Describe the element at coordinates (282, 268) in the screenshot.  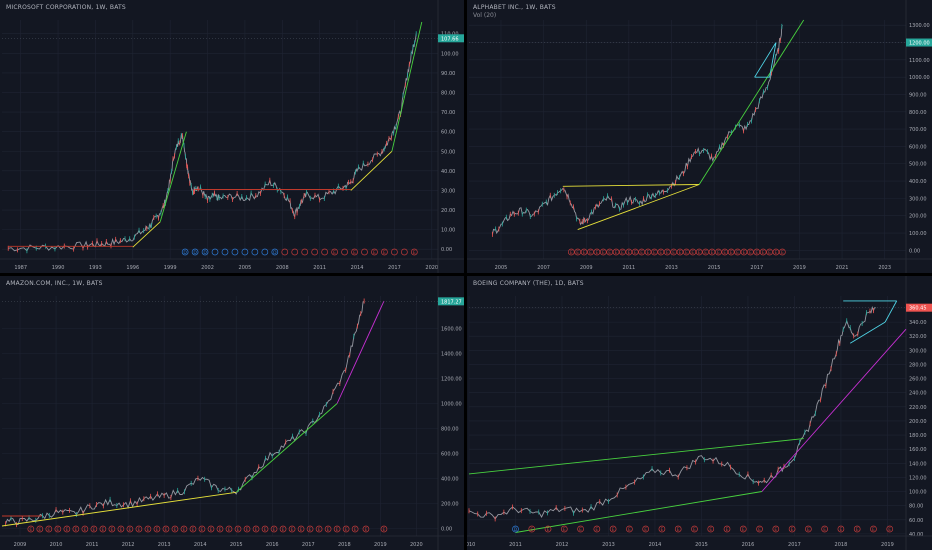
I see `x-tick-label: 2008` at that location.